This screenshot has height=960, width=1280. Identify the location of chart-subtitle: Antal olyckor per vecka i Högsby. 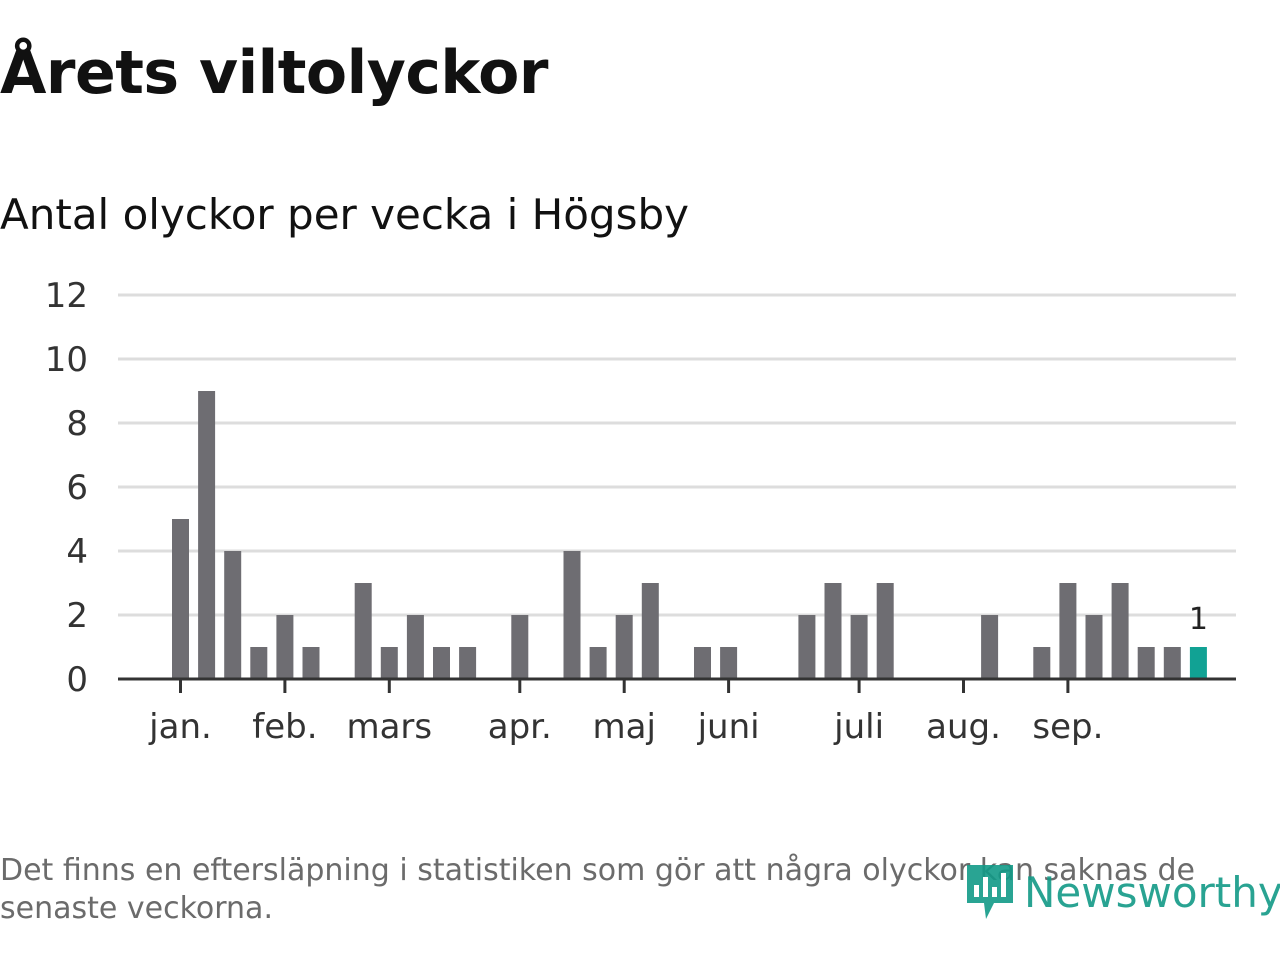
(344, 214).